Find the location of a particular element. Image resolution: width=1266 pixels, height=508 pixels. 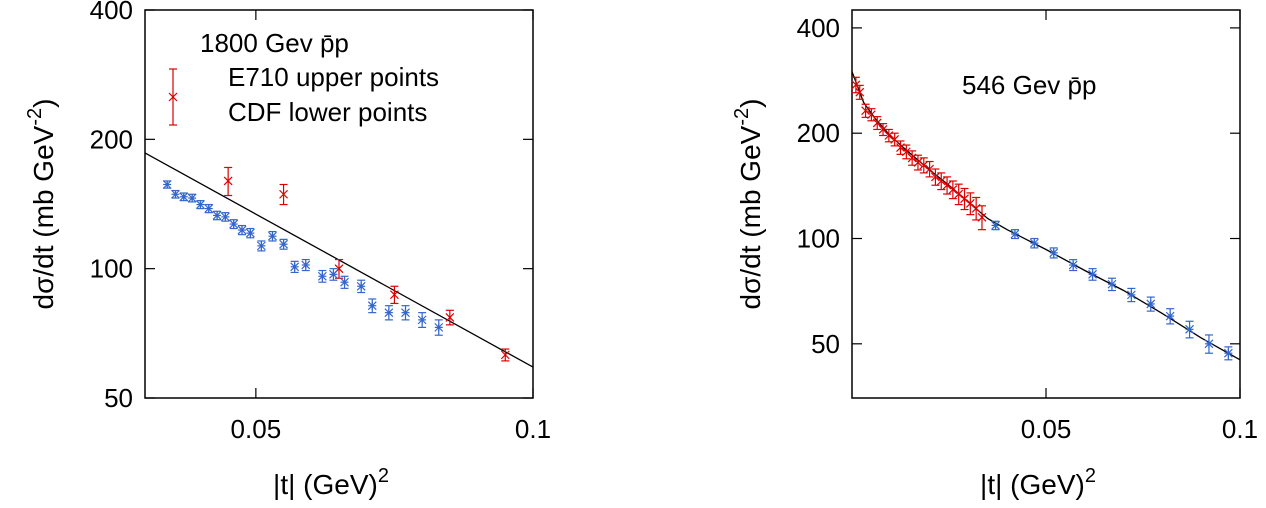

y-axis-label-superscript: -2 is located at coordinates (742, 117).